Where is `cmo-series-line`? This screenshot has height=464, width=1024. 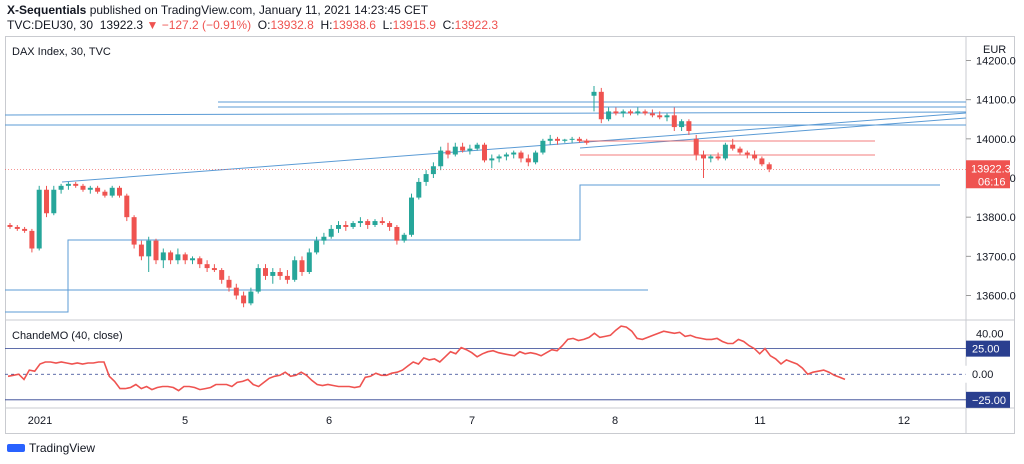 cmo-series-line is located at coordinates (426, 358).